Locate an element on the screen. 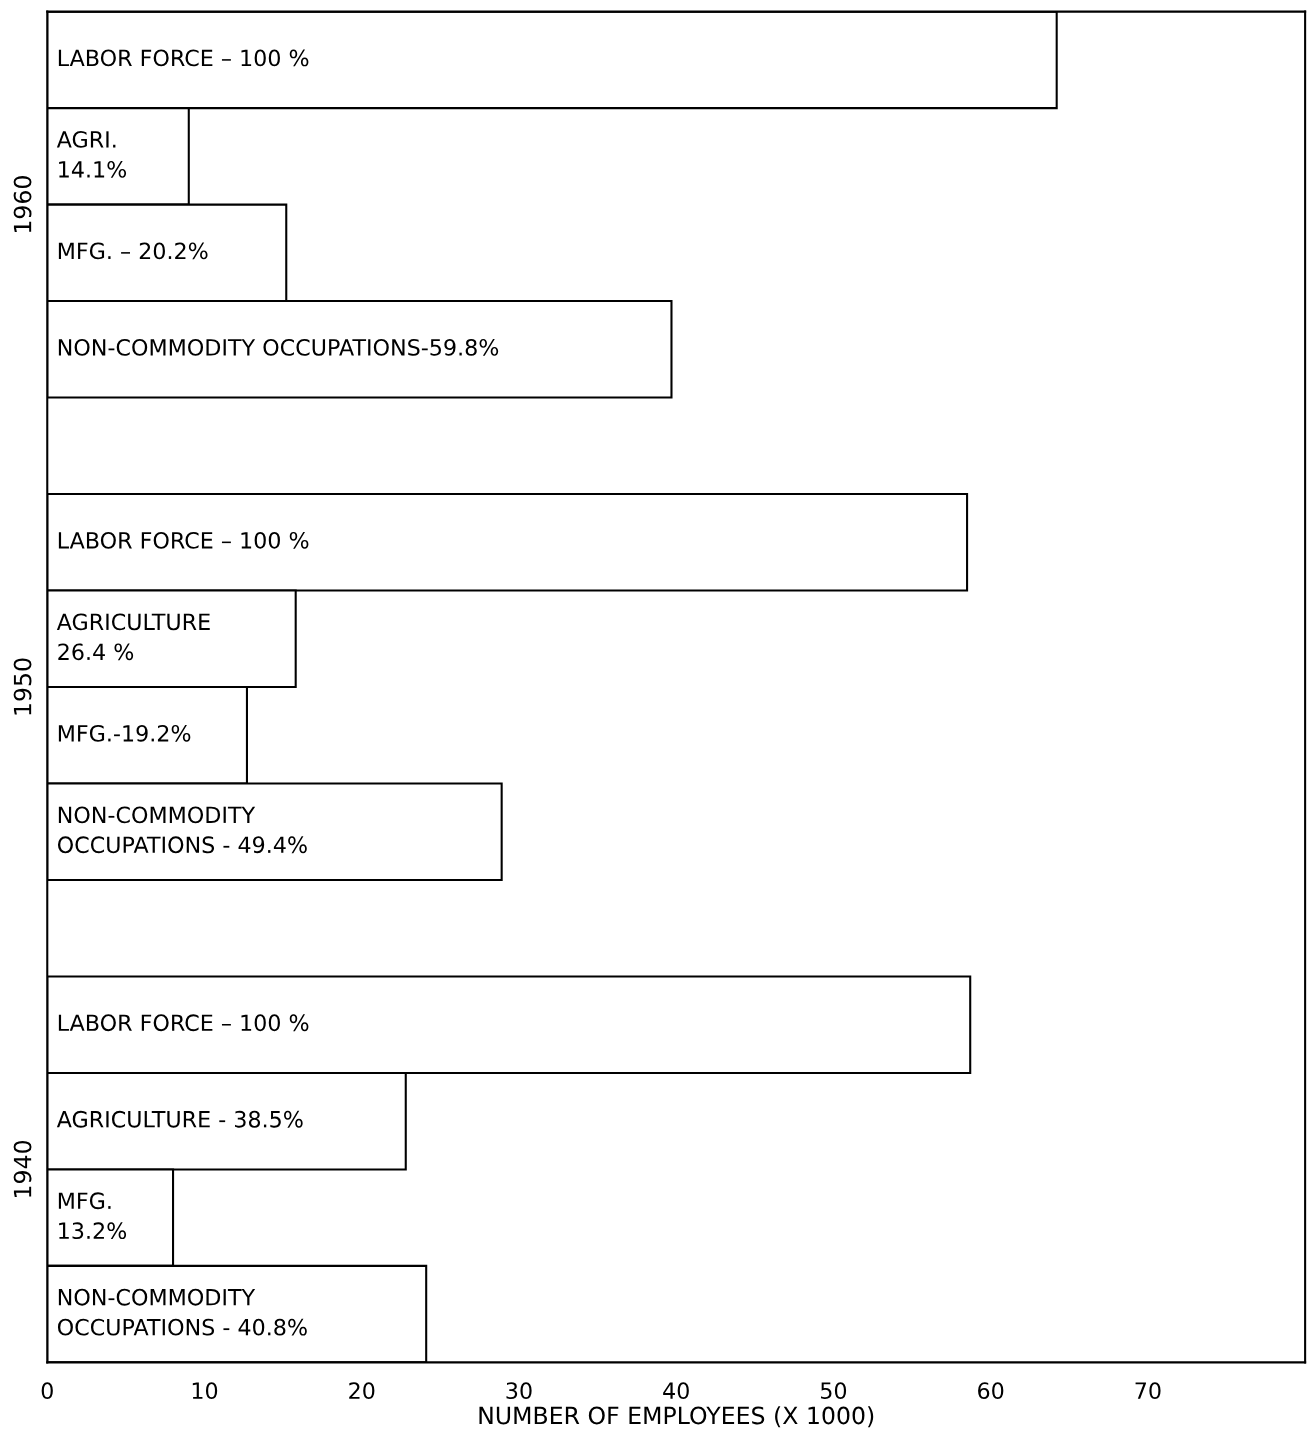 This screenshot has height=1454, width=1313. y-tick-label: AGRICULTURE - 38.5% is located at coordinates (179, 1119).